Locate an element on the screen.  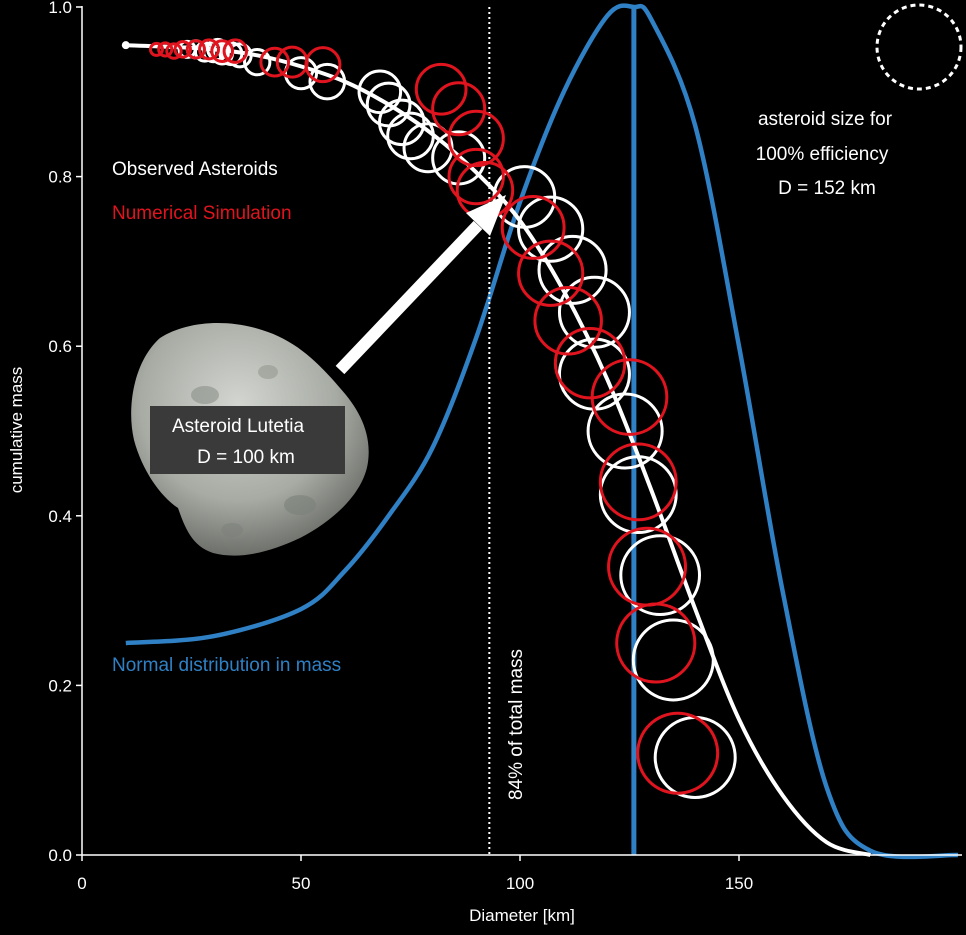
fit-start-point is located at coordinates (125, 45).